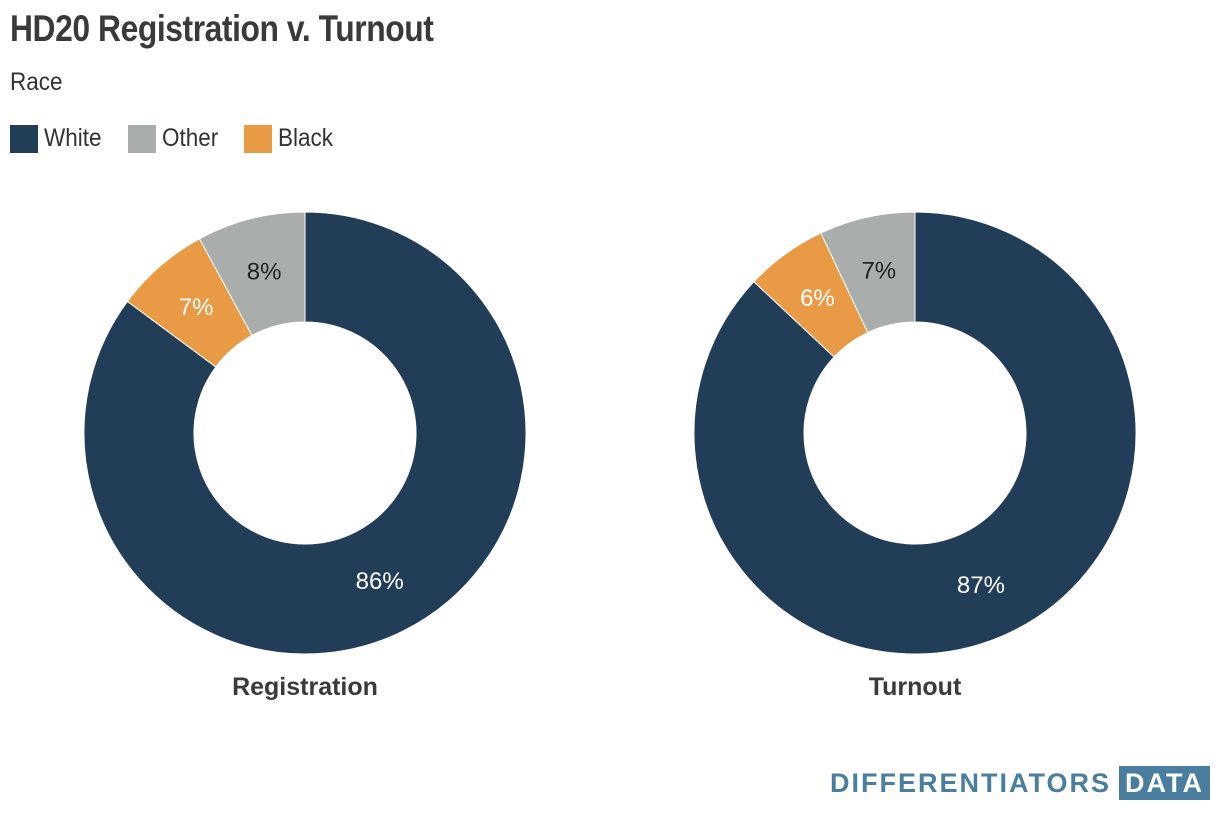 The width and height of the screenshot is (1220, 818). I want to click on registration-label-black: 7%, so click(196, 307).